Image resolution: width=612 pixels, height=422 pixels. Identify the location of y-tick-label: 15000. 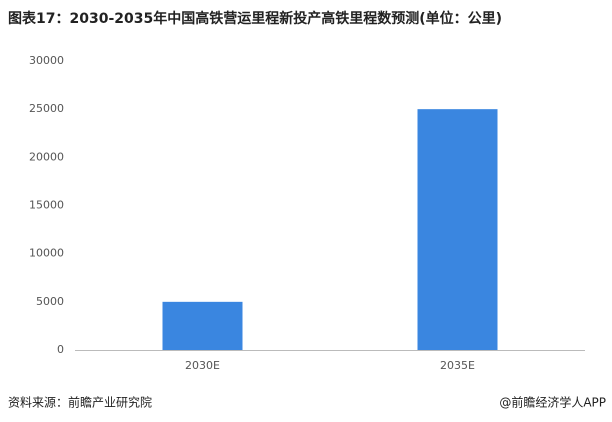
(46, 205).